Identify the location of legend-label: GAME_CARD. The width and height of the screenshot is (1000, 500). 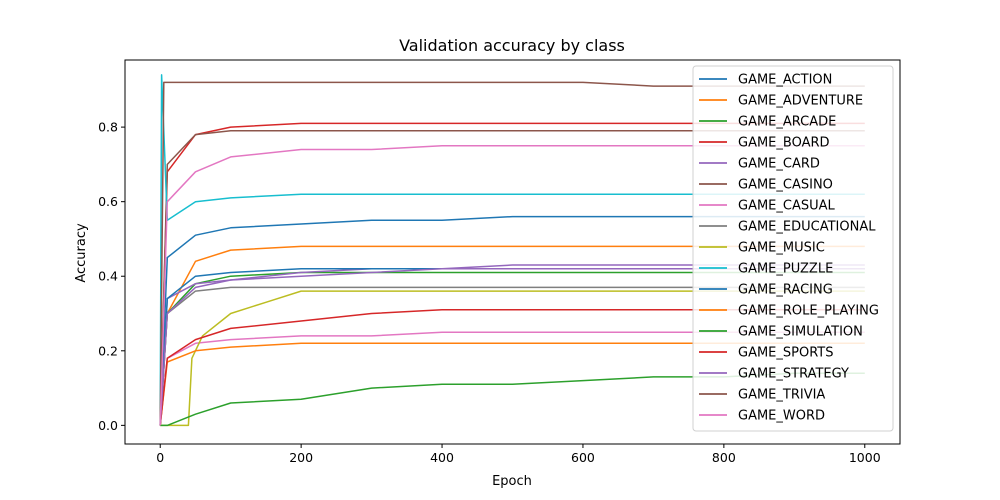
(779, 164).